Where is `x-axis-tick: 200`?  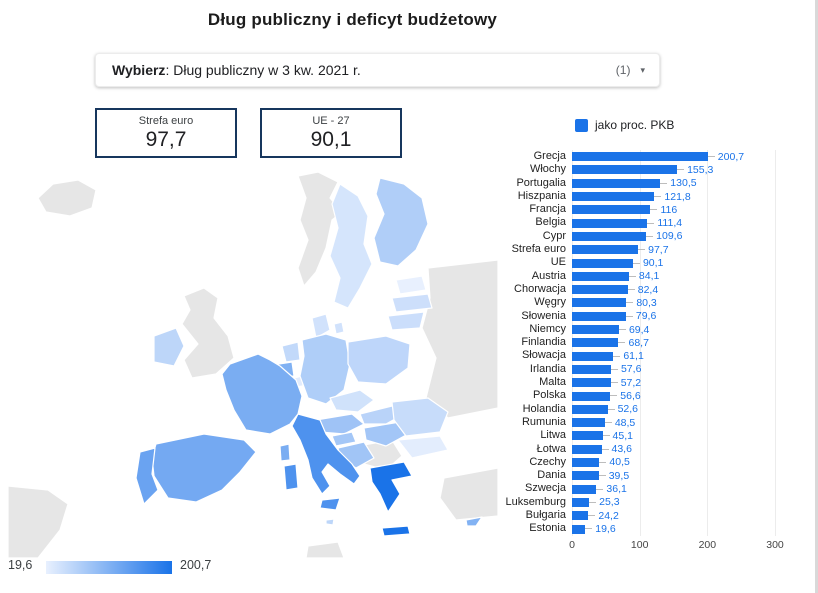
x-axis-tick: 200 is located at coordinates (707, 544).